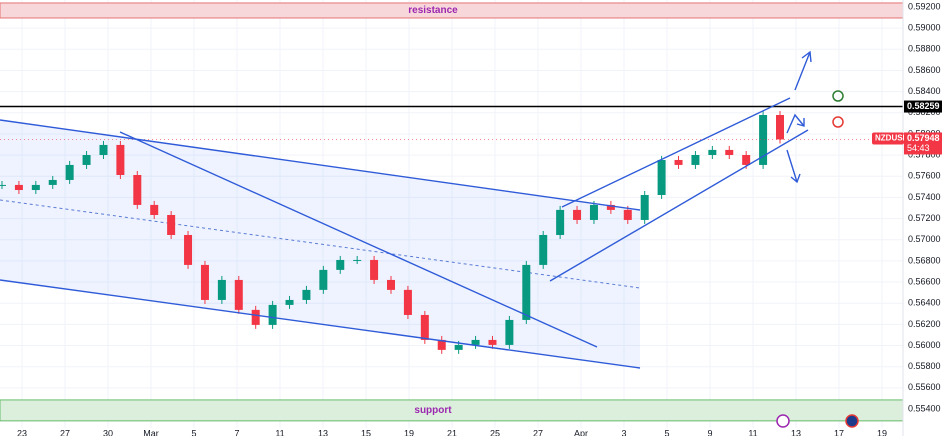 The width and height of the screenshot is (948, 436). I want to click on x-tick-label: Apr, so click(581, 432).